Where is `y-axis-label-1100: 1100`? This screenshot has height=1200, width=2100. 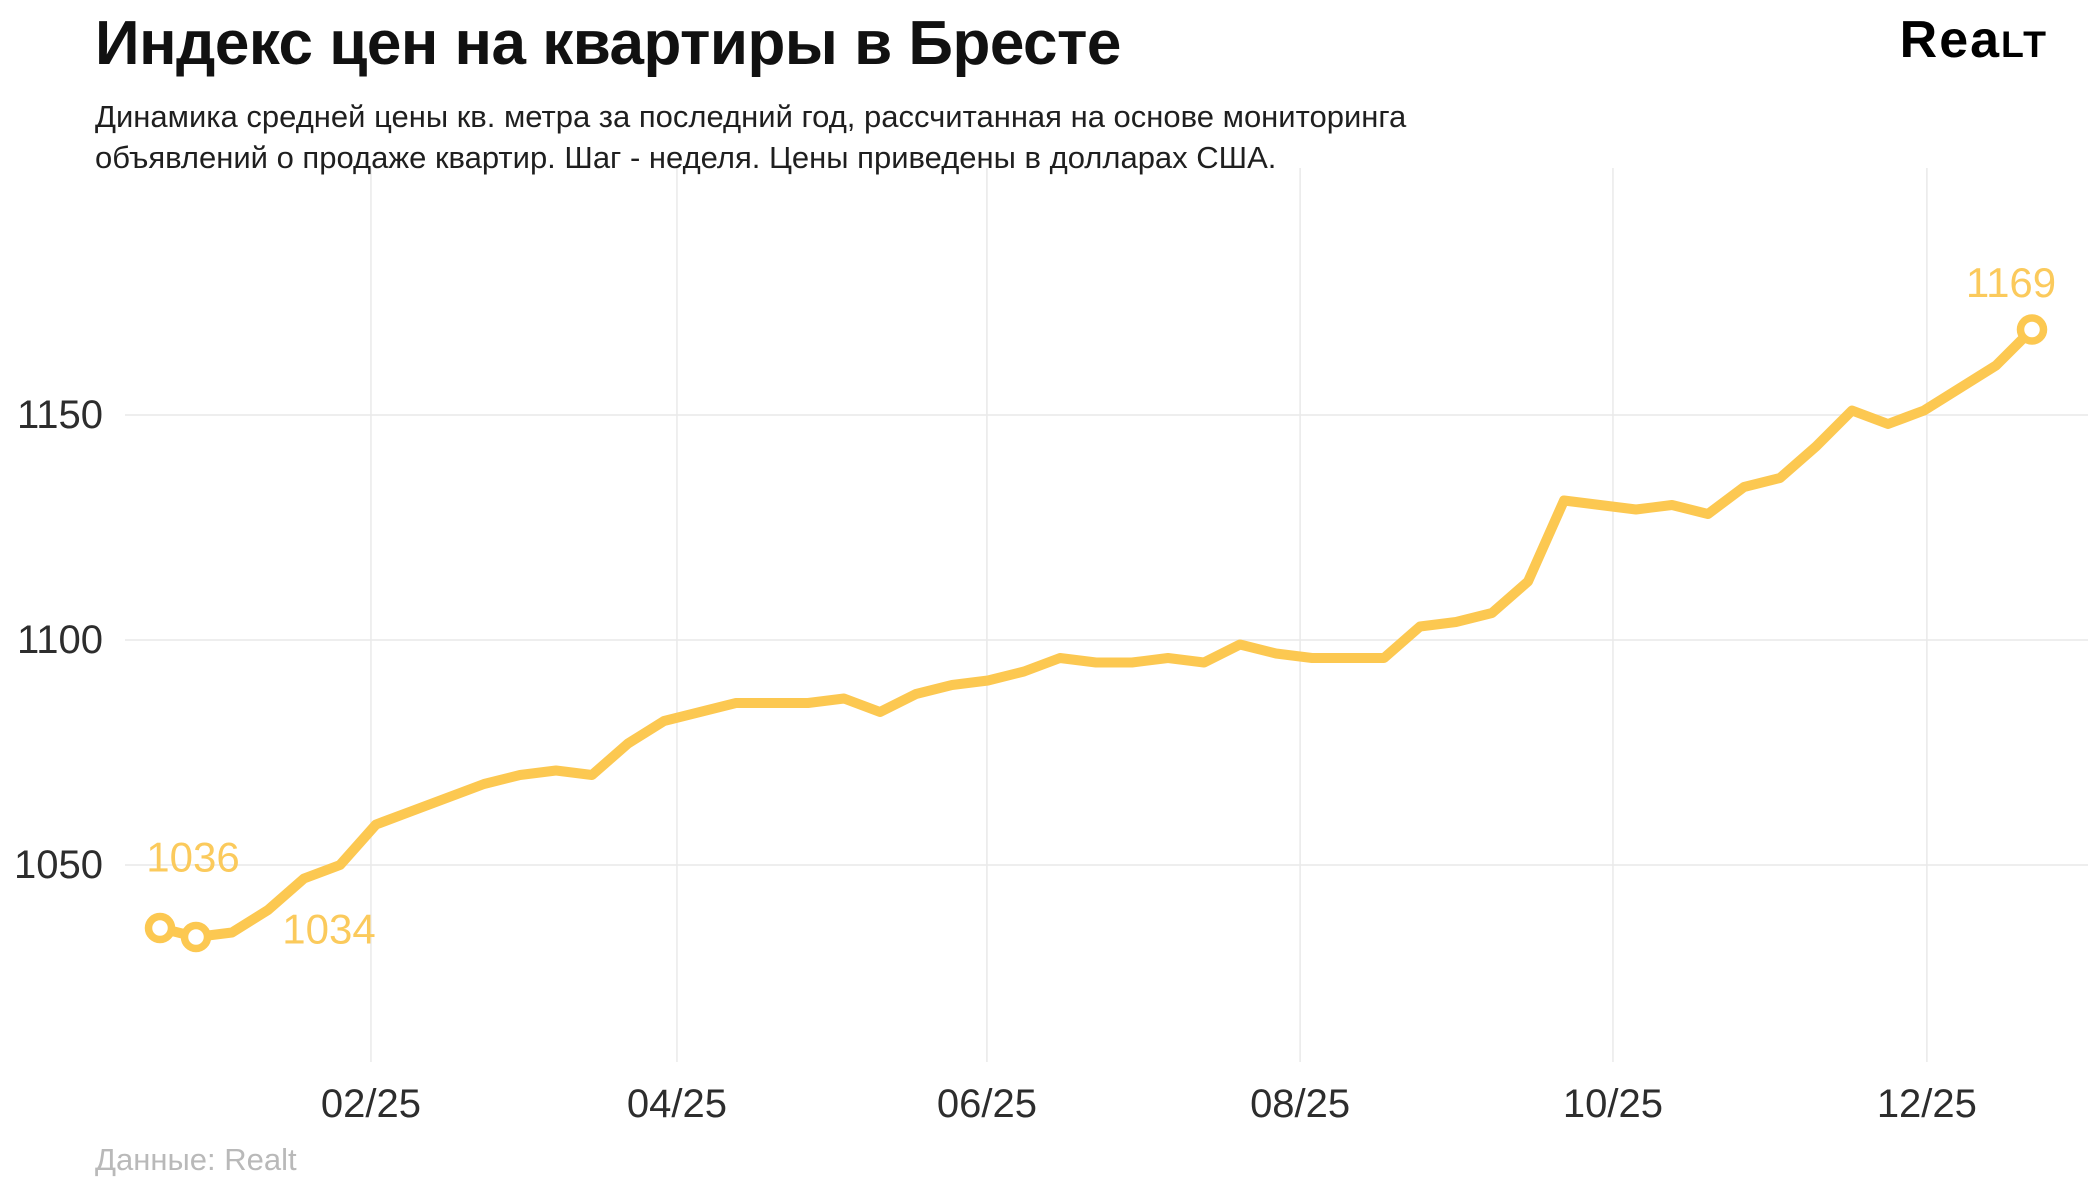 y-axis-label-1100: 1100 is located at coordinates (60, 640).